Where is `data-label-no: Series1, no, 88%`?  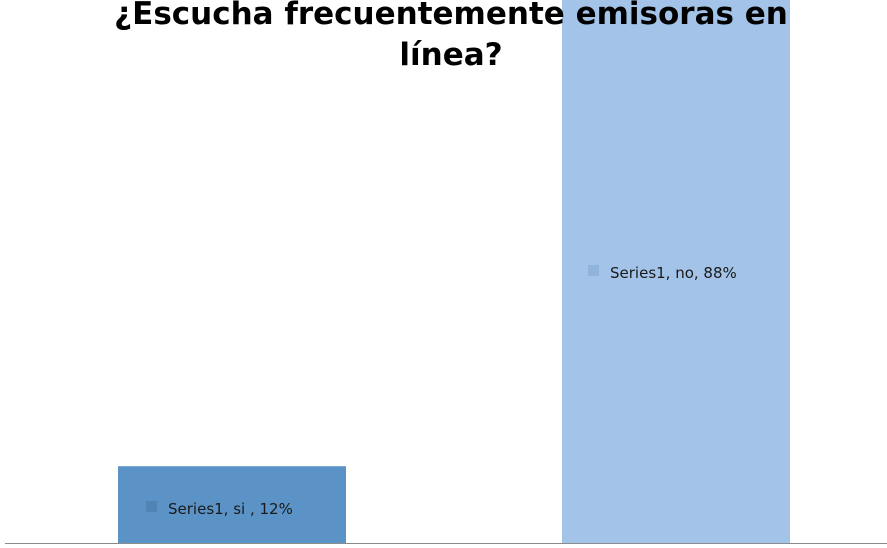
data-label-no: Series1, no, 88% is located at coordinates (673, 273).